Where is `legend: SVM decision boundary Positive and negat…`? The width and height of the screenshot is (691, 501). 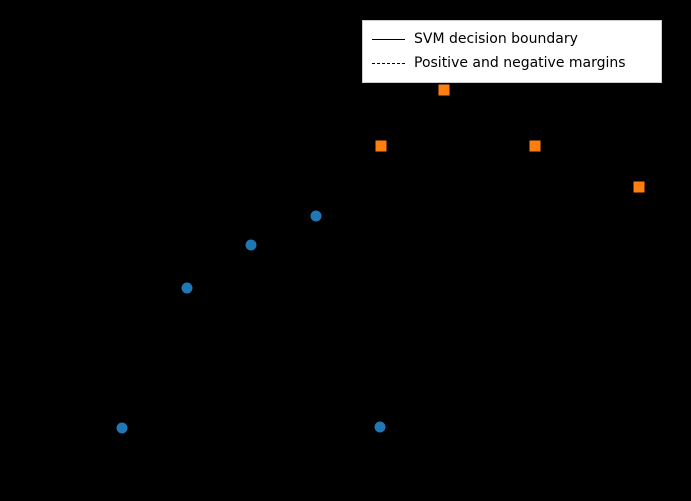
legend: SVM decision boundary Positive and negat… is located at coordinates (512, 51).